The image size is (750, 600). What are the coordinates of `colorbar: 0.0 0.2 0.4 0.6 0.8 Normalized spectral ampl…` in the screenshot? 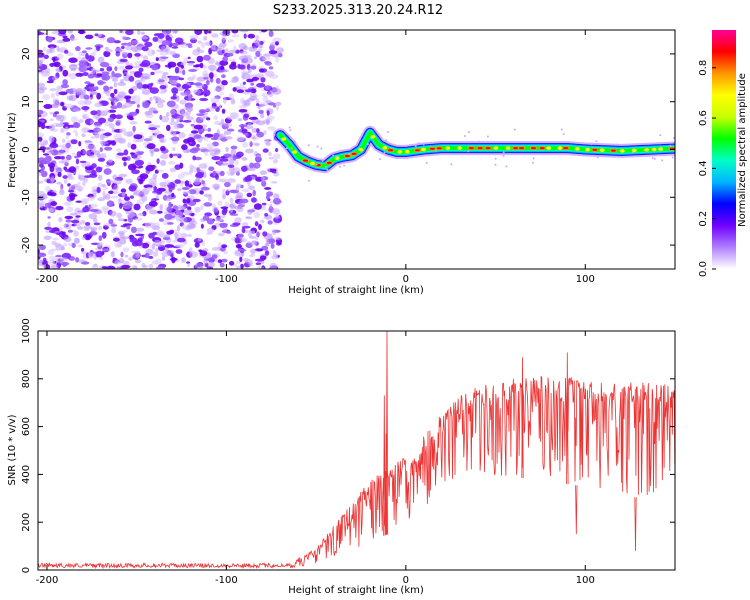 It's located at (723, 153).